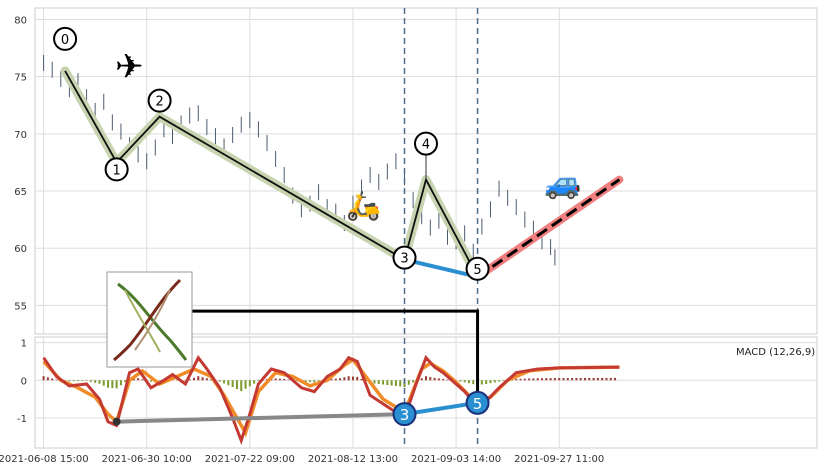  Describe the element at coordinates (775, 352) in the screenshot. I see `macd-label: MACD (12,26,9)` at that location.